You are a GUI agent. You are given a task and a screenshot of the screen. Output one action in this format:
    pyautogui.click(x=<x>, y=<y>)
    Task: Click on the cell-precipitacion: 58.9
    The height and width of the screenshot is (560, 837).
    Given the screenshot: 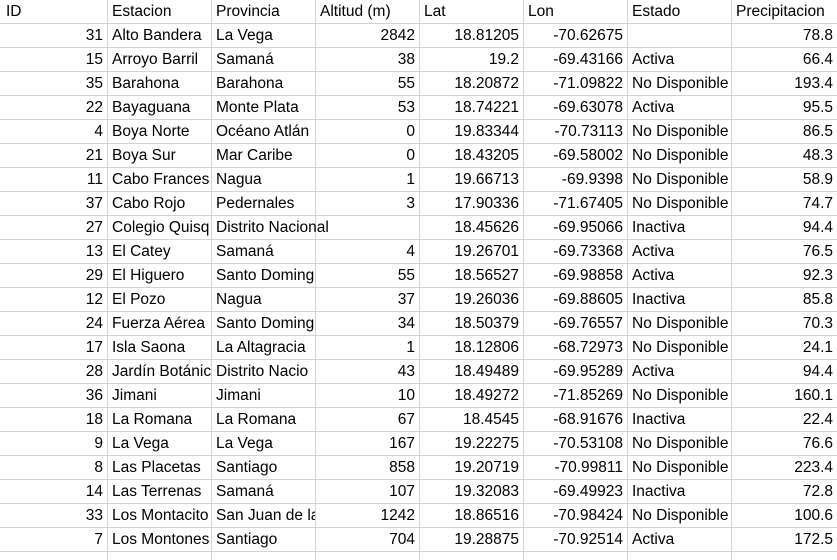 What is the action you would take?
    pyautogui.click(x=784, y=180)
    